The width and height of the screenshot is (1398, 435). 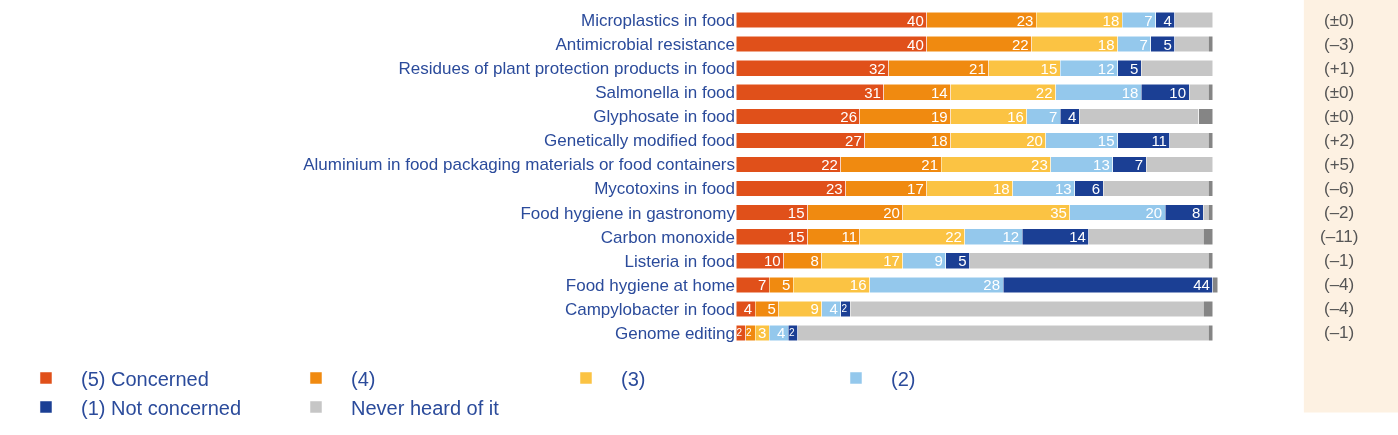 What do you see at coordinates (633, 378) in the screenshot?
I see `legend-label: (3)` at bounding box center [633, 378].